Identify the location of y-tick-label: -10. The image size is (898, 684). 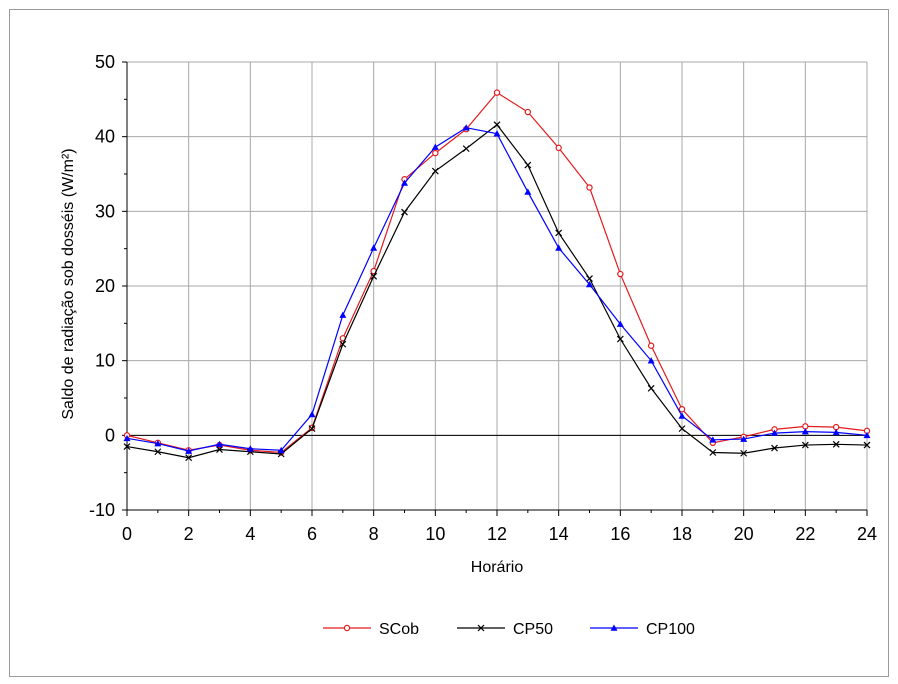
(102, 510).